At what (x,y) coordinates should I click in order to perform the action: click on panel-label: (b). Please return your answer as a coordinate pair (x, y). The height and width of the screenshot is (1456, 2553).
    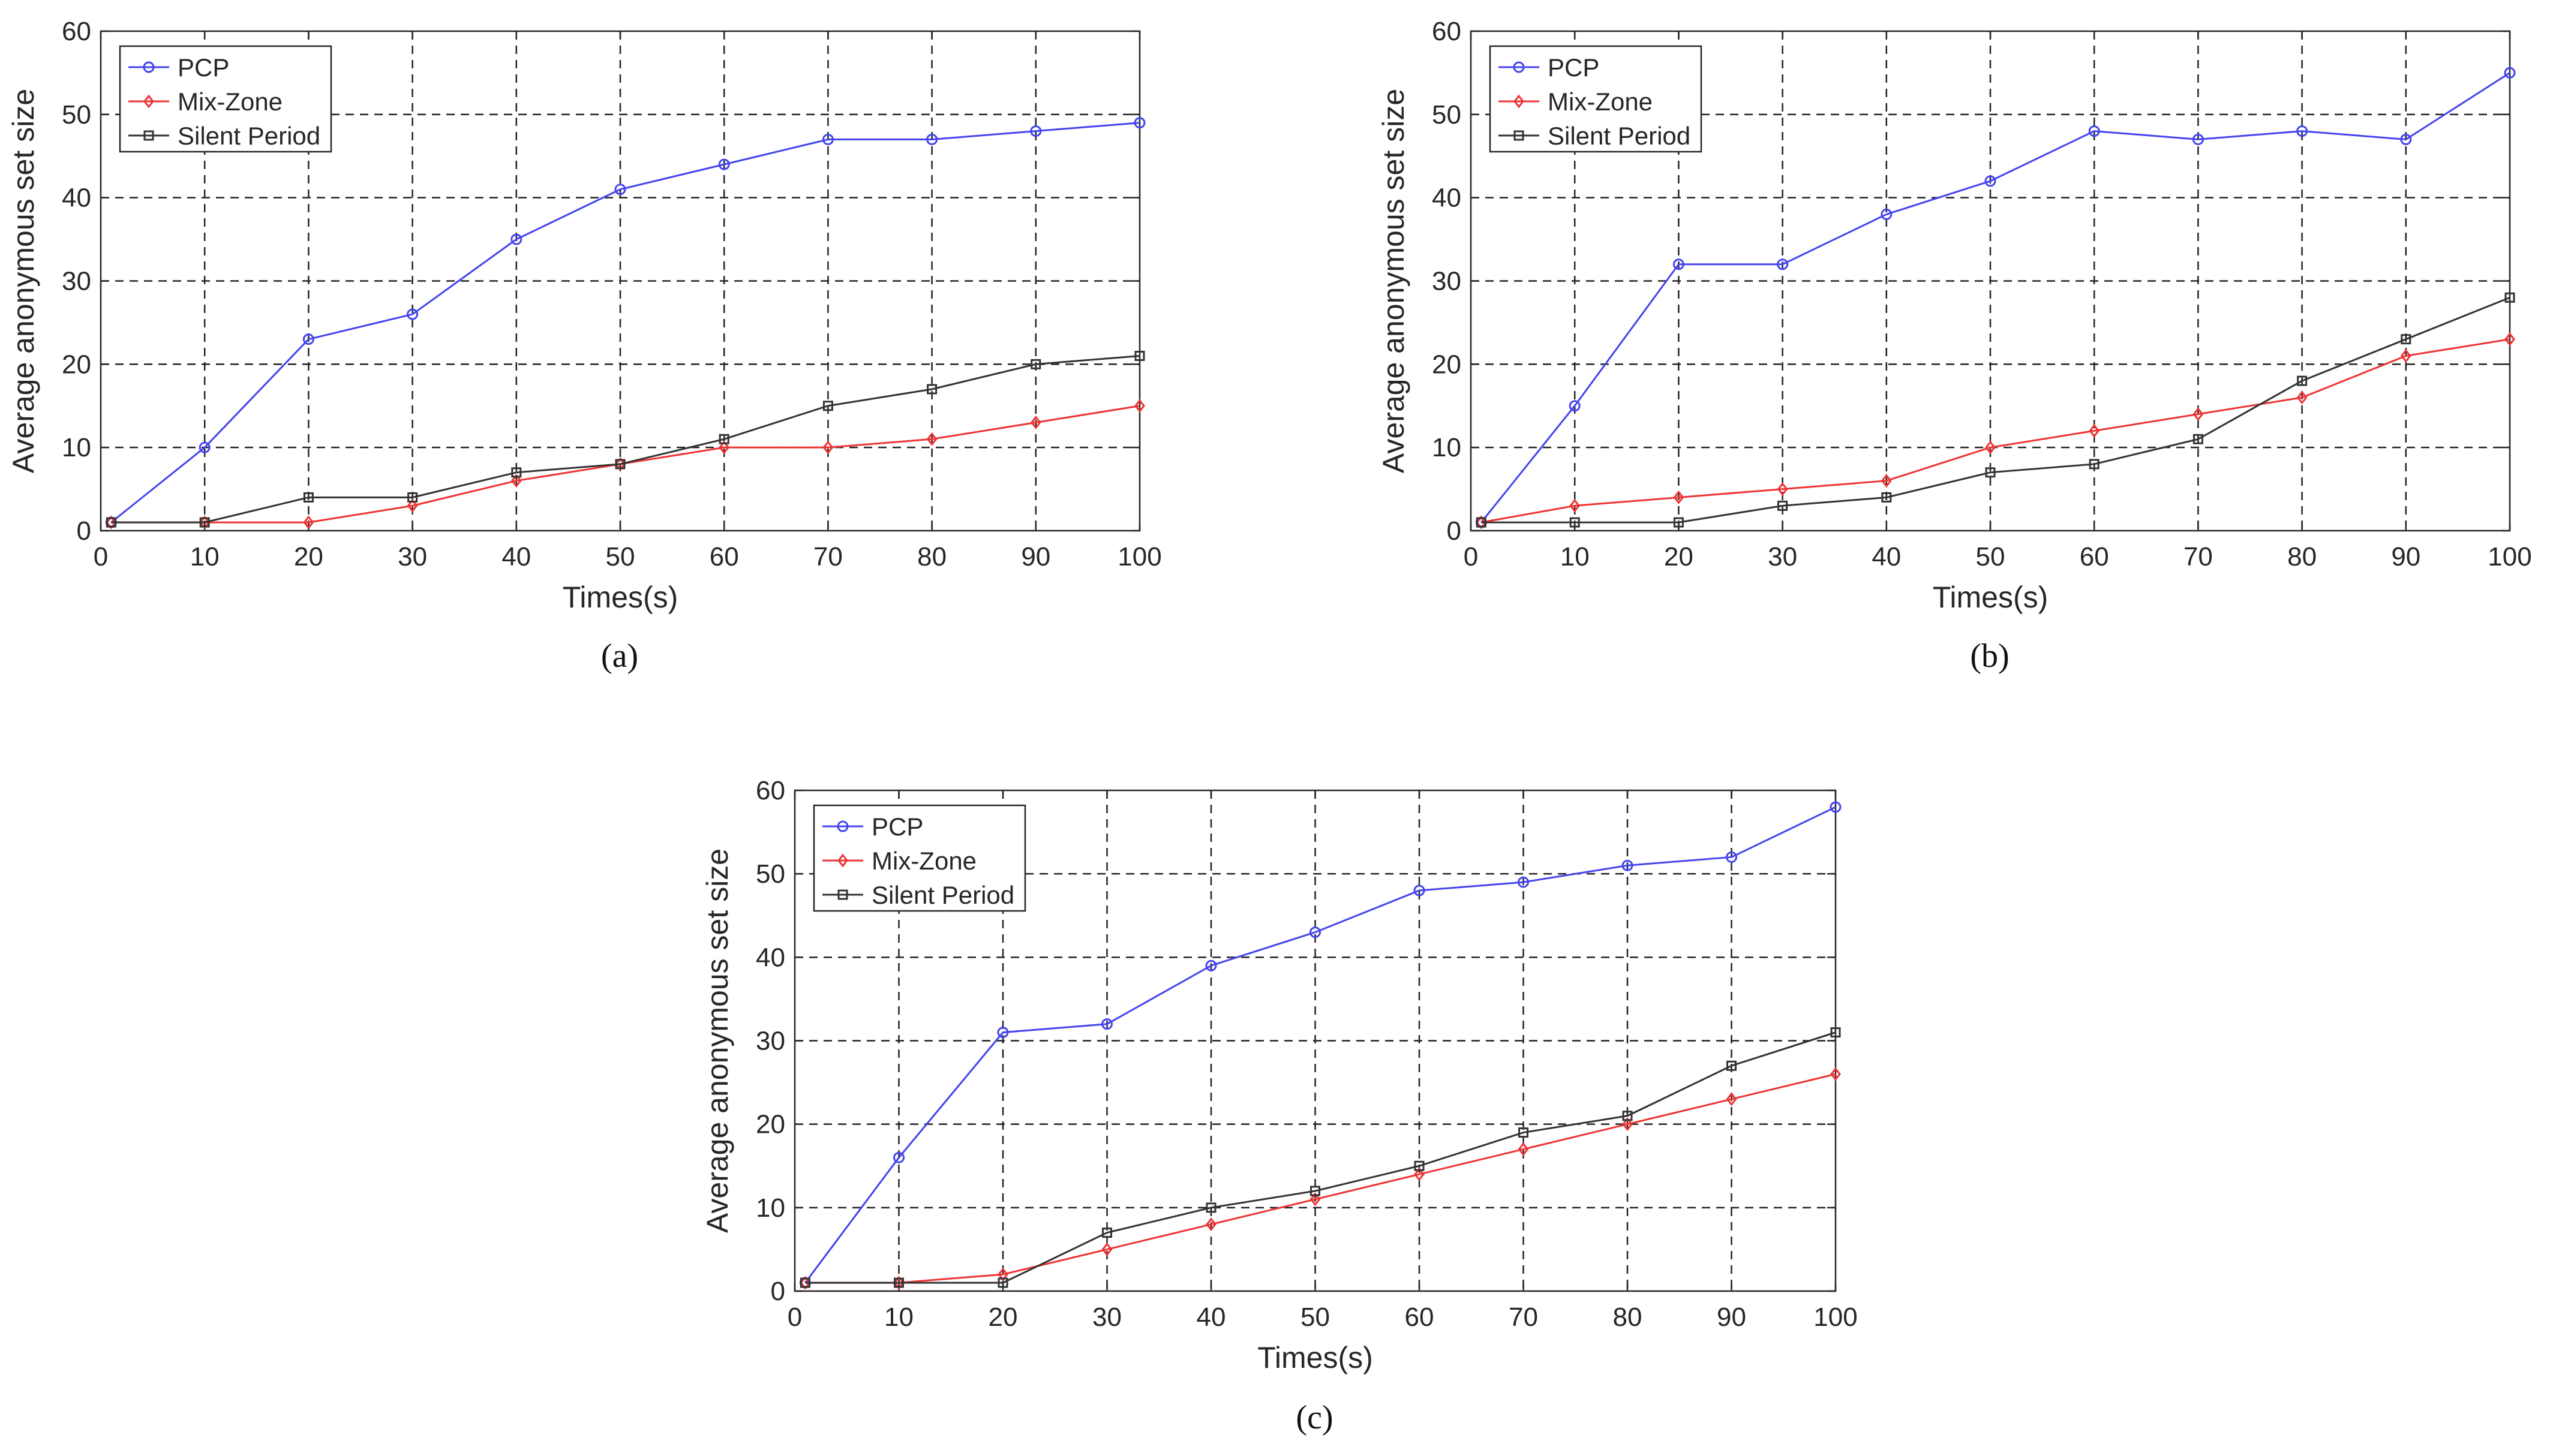
    Looking at the image, I should click on (1990, 656).